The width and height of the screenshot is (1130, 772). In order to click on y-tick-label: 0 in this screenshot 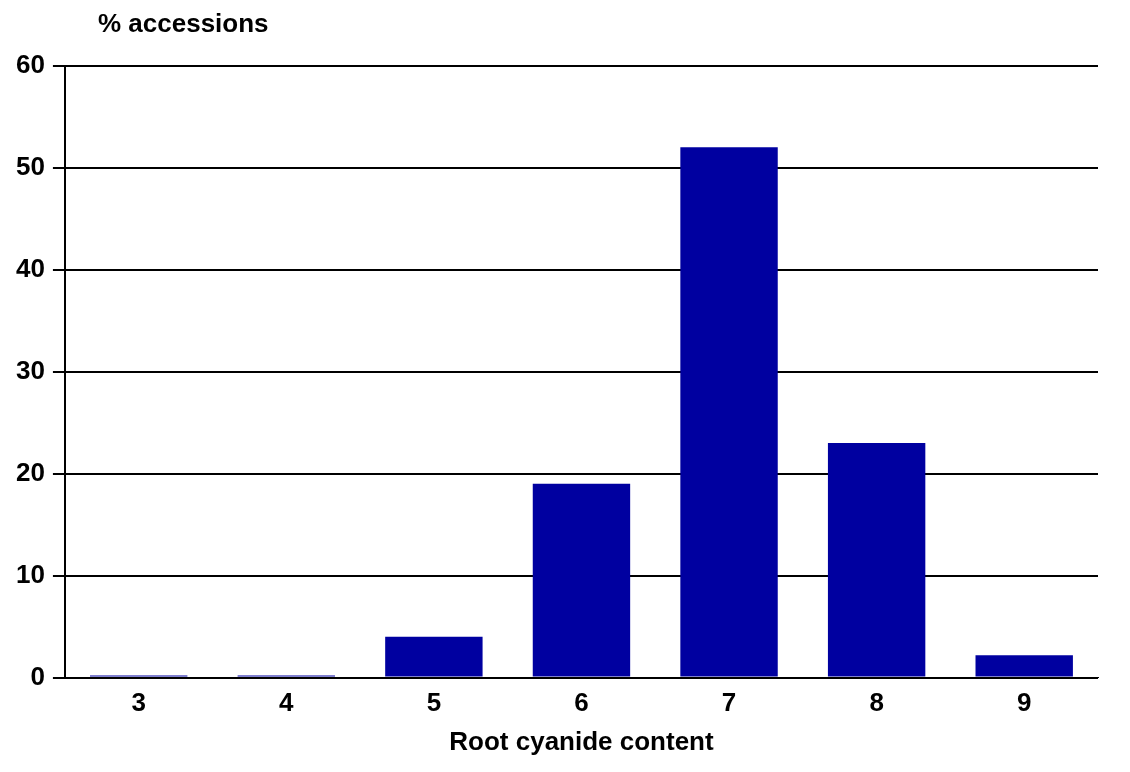, I will do `click(37, 675)`.